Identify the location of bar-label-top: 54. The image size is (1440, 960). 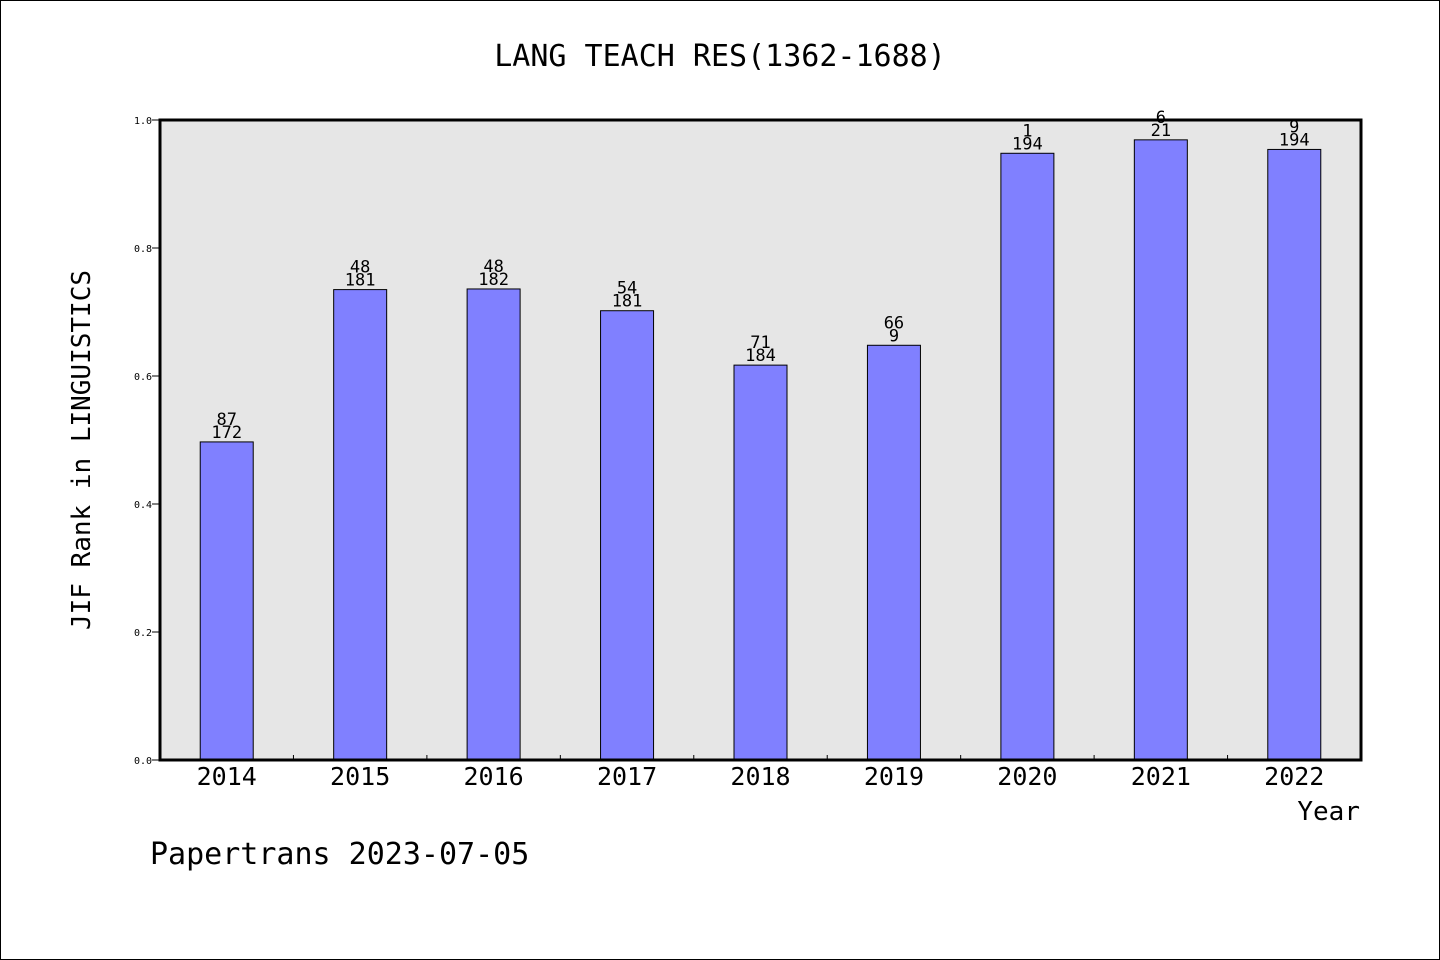
(627, 289).